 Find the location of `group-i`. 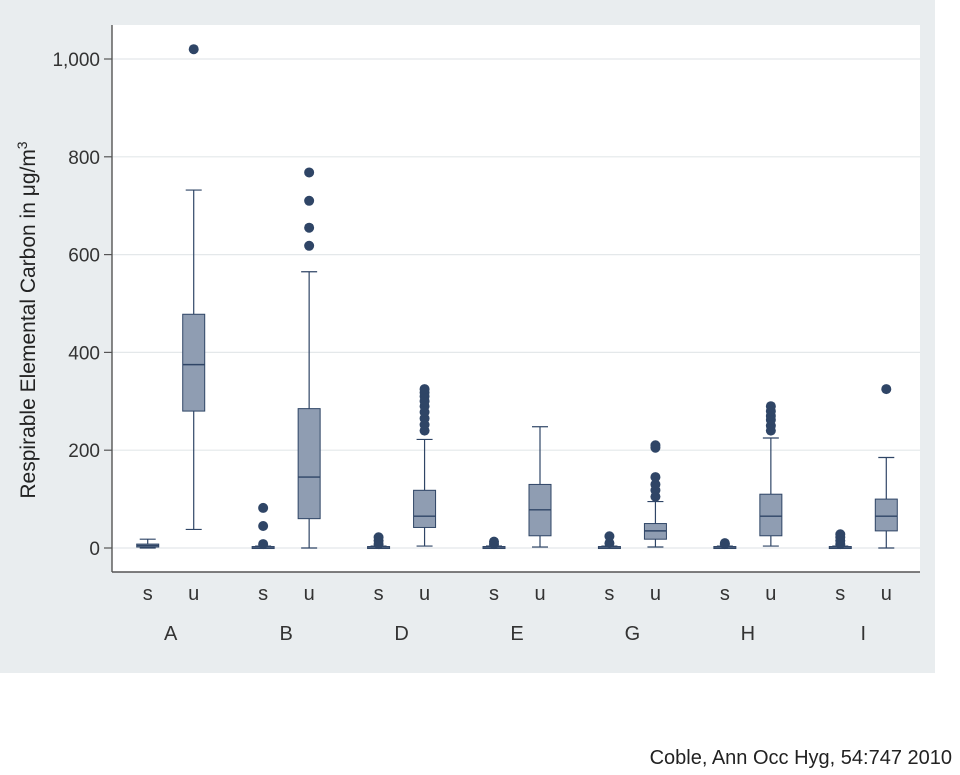

group-i is located at coordinates (863, 467).